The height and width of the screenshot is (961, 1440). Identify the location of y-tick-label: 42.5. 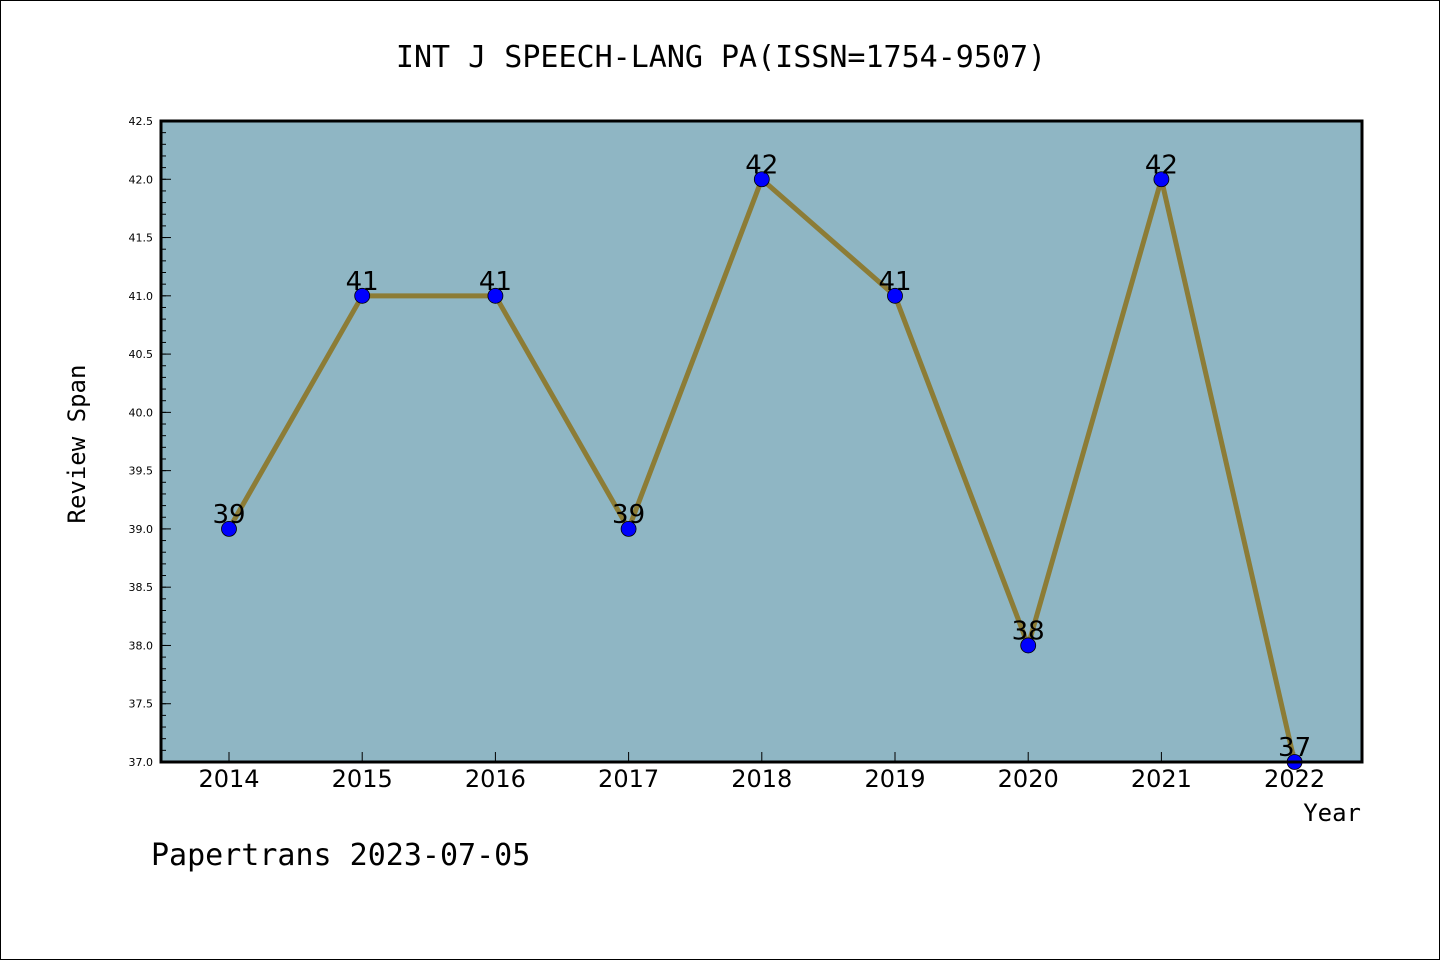
(141, 121).